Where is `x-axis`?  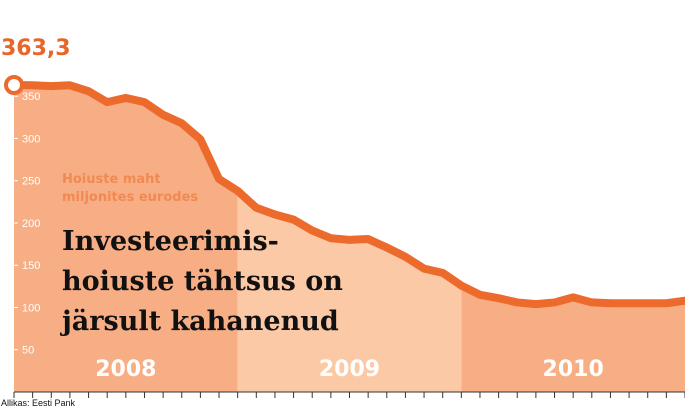 x-axis is located at coordinates (349, 394).